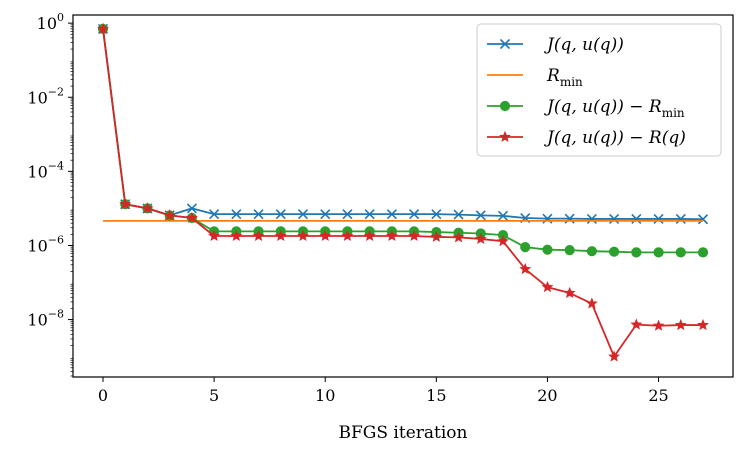 The image size is (747, 456). I want to click on y-tick-exponent: −2, so click(56, 91).